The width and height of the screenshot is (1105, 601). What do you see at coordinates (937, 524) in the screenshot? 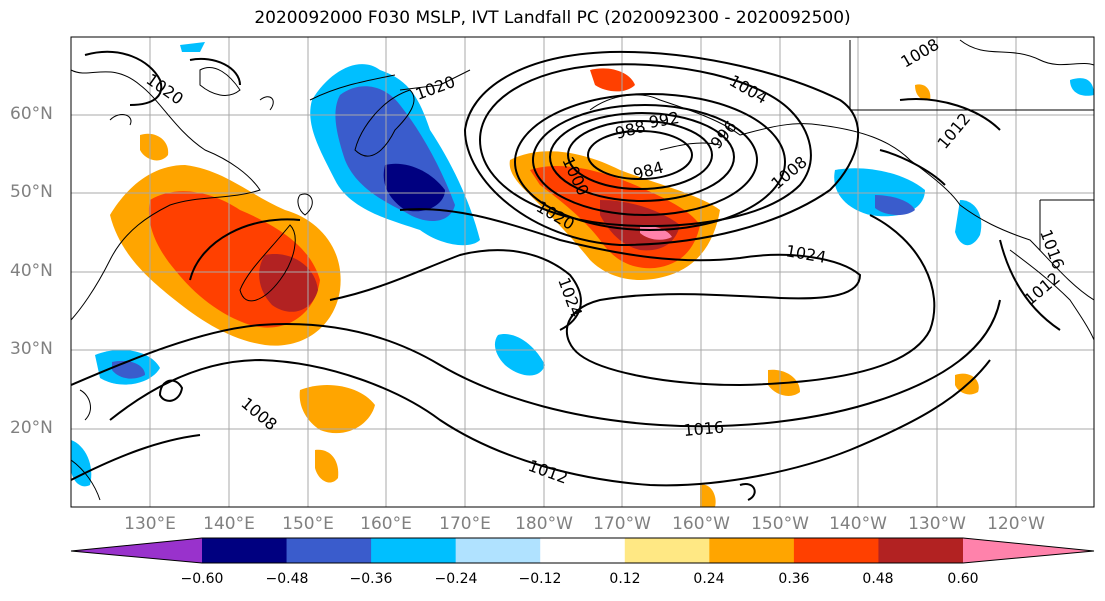
I see `lon-label: 130°W` at bounding box center [937, 524].